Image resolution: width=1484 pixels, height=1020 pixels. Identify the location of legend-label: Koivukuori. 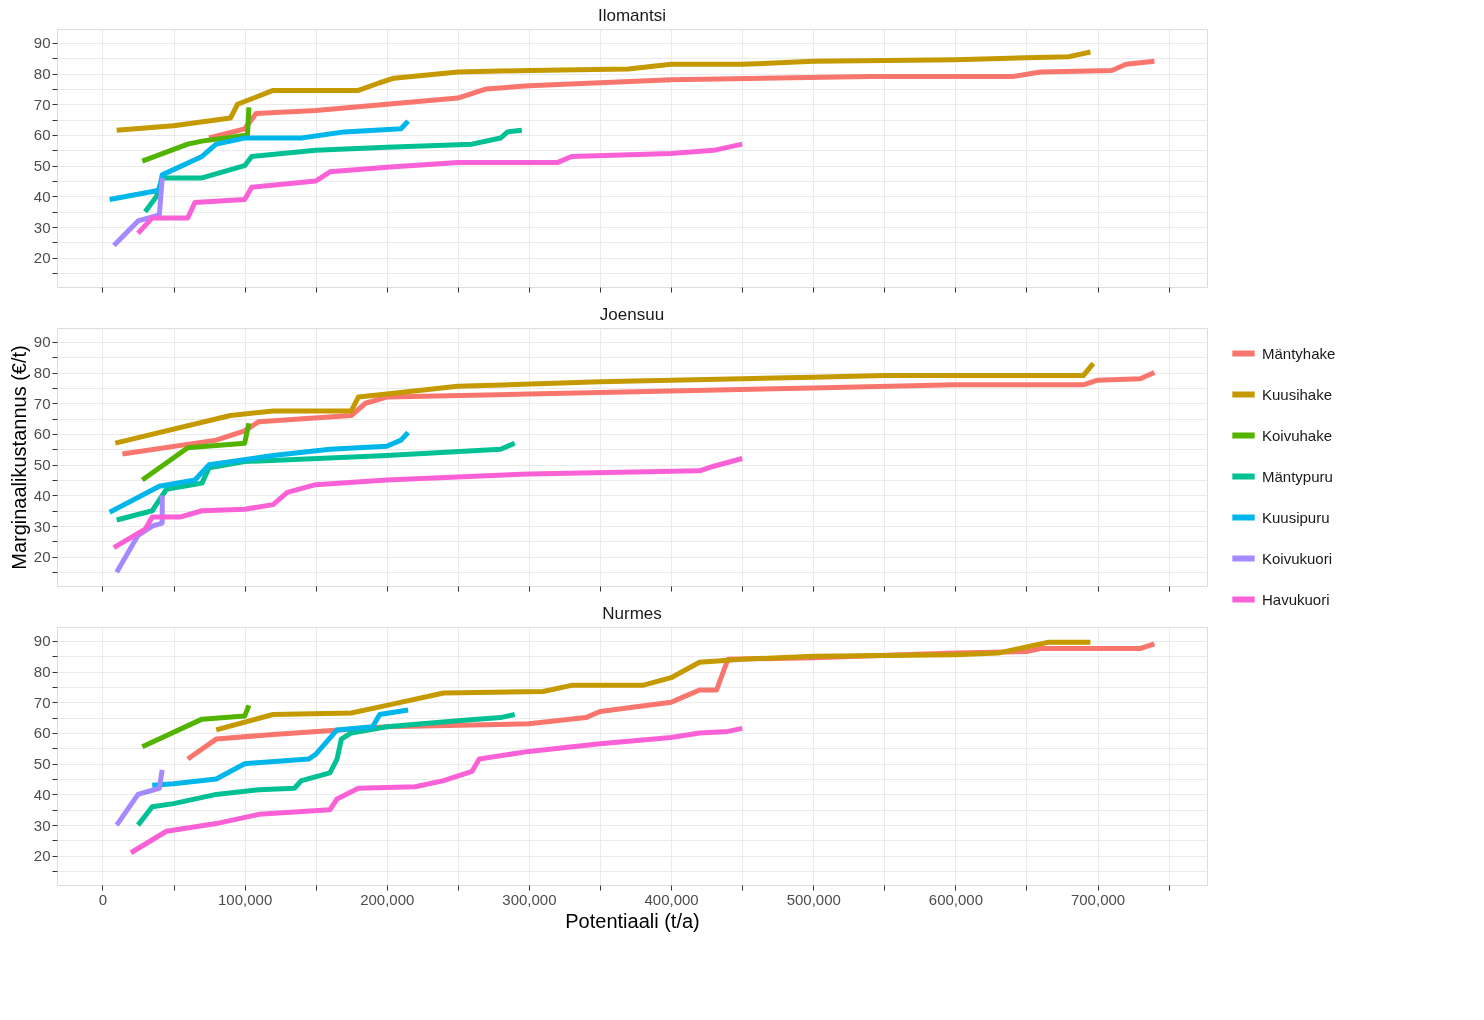
(1297, 558).